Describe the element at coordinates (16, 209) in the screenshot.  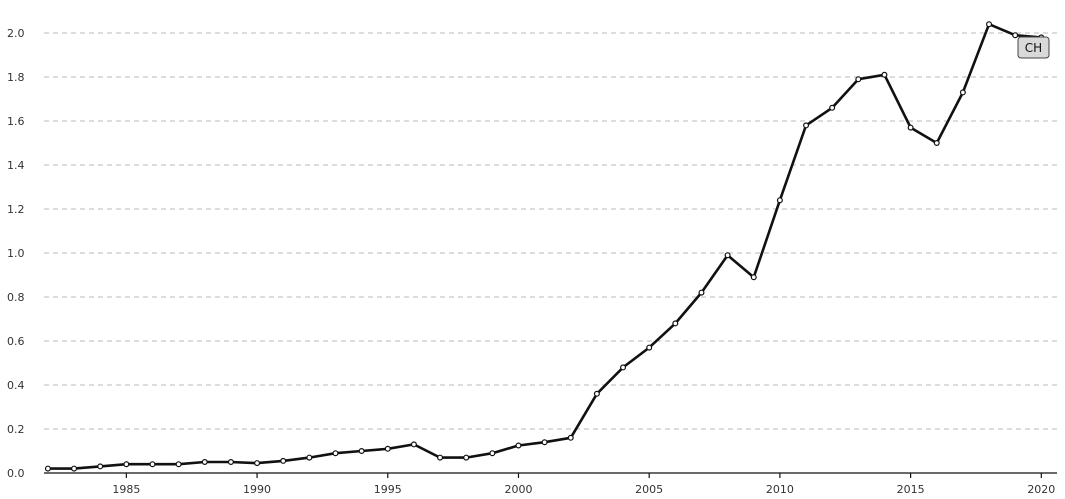
I see `y-tick-label: 1.2` at that location.